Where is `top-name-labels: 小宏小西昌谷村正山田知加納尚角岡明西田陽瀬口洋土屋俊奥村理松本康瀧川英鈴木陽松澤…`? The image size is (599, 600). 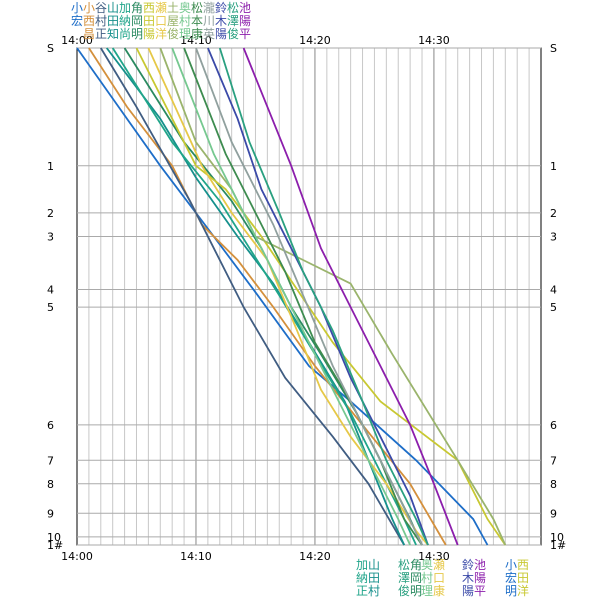 top-name-labels: 小宏小西昌谷村正山田知加納尚角岡明西田陽瀬口洋土屋俊奥村理松本康瀧川英鈴木陽松澤… is located at coordinates (161, 20).